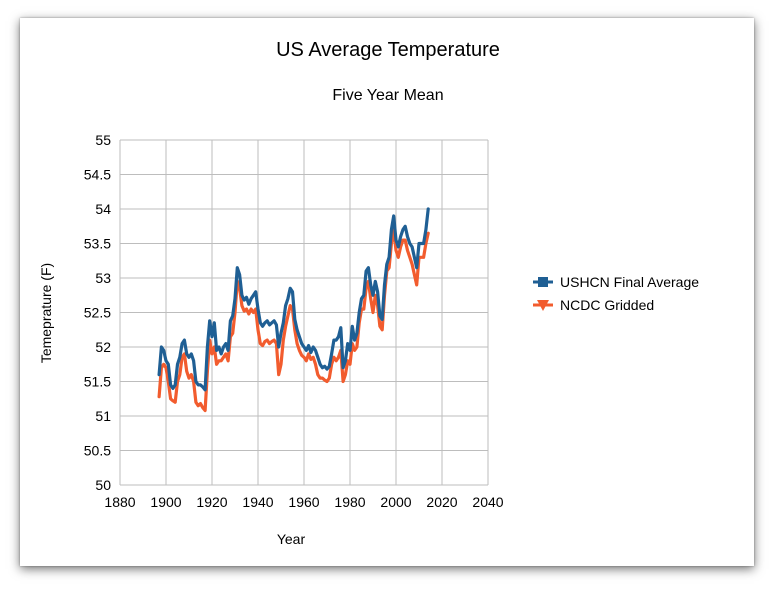  What do you see at coordinates (543, 305) in the screenshot?
I see `legend-triangle-marker-icon` at bounding box center [543, 305].